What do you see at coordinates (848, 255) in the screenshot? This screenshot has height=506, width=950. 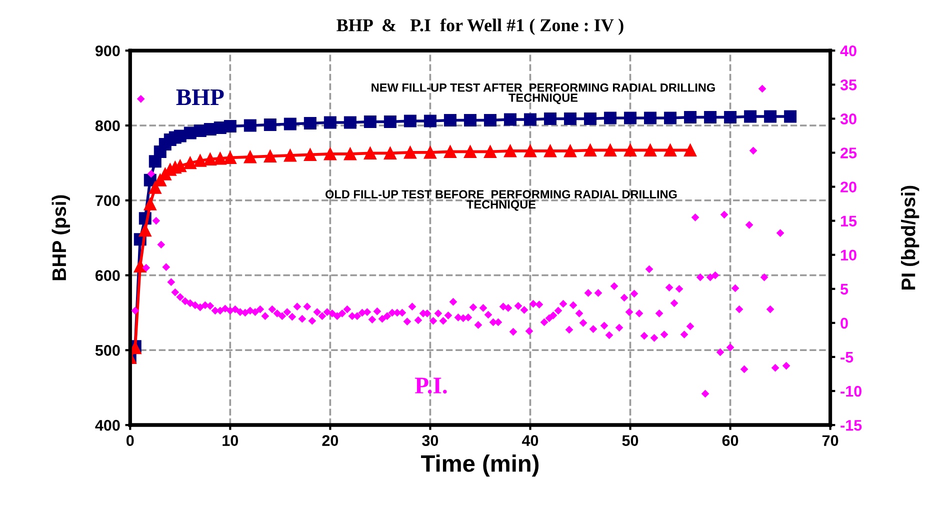 I see `y2-tick-label: 10` at bounding box center [848, 255].